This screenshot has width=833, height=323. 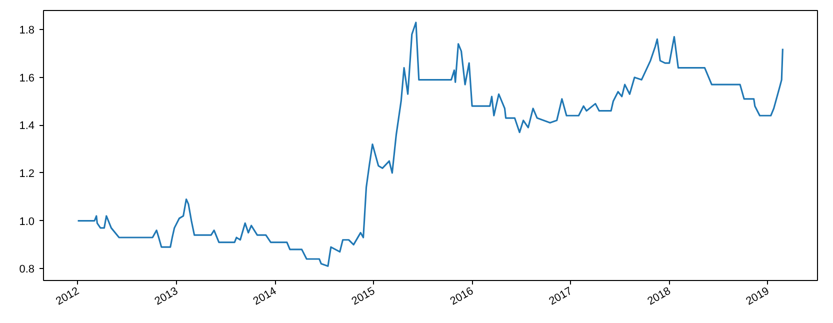 I want to click on x-tick-label: 2018, so click(x=659, y=296).